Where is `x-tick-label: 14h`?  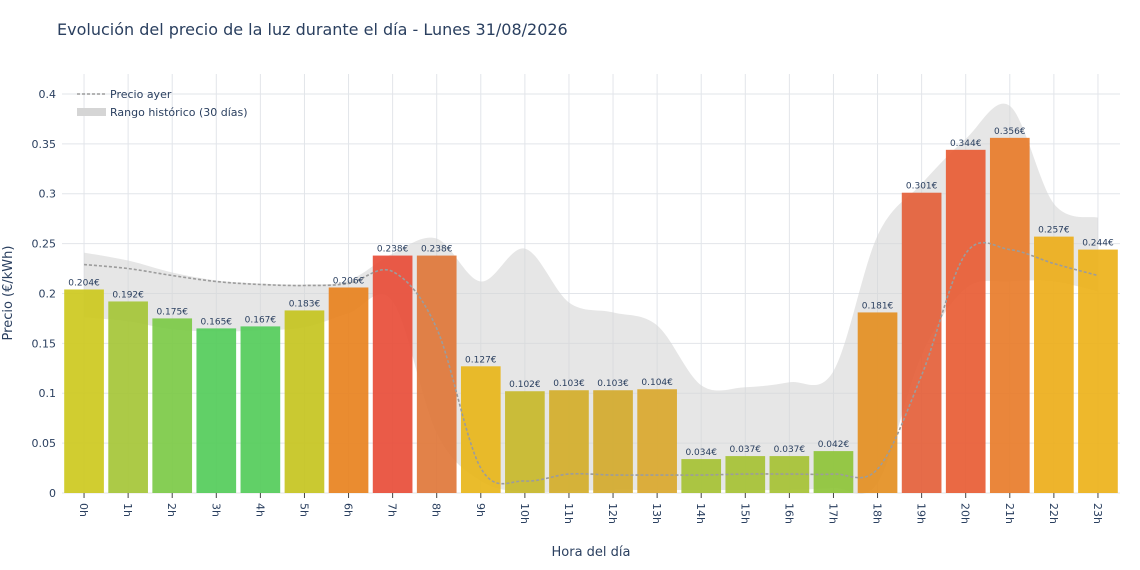 x-tick-label: 14h is located at coordinates (700, 513).